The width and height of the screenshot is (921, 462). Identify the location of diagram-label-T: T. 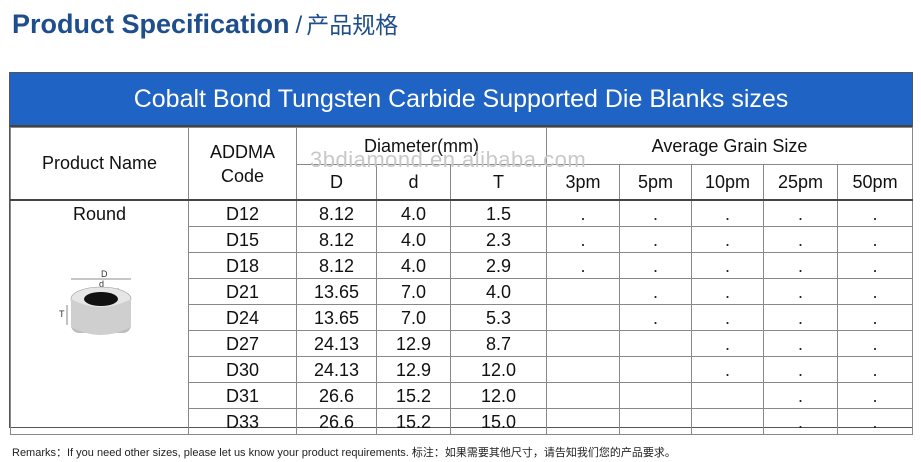
(62, 314).